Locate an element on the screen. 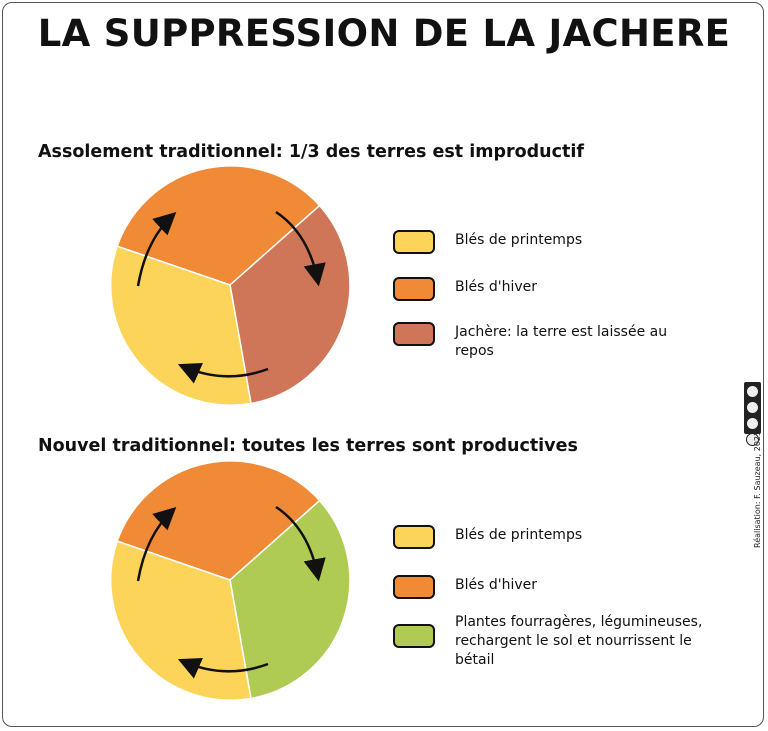 The width and height of the screenshot is (768, 731). credit-text: Réalisation: F. Sauzeau, 2023 is located at coordinates (757, 489).